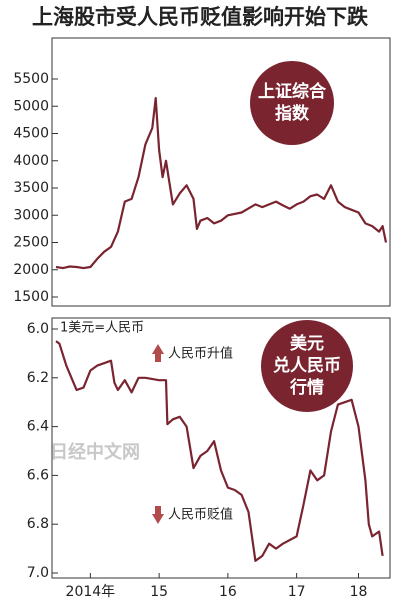  Describe the element at coordinates (306, 387) in the screenshot. I see `legend-label: 行情` at that location.